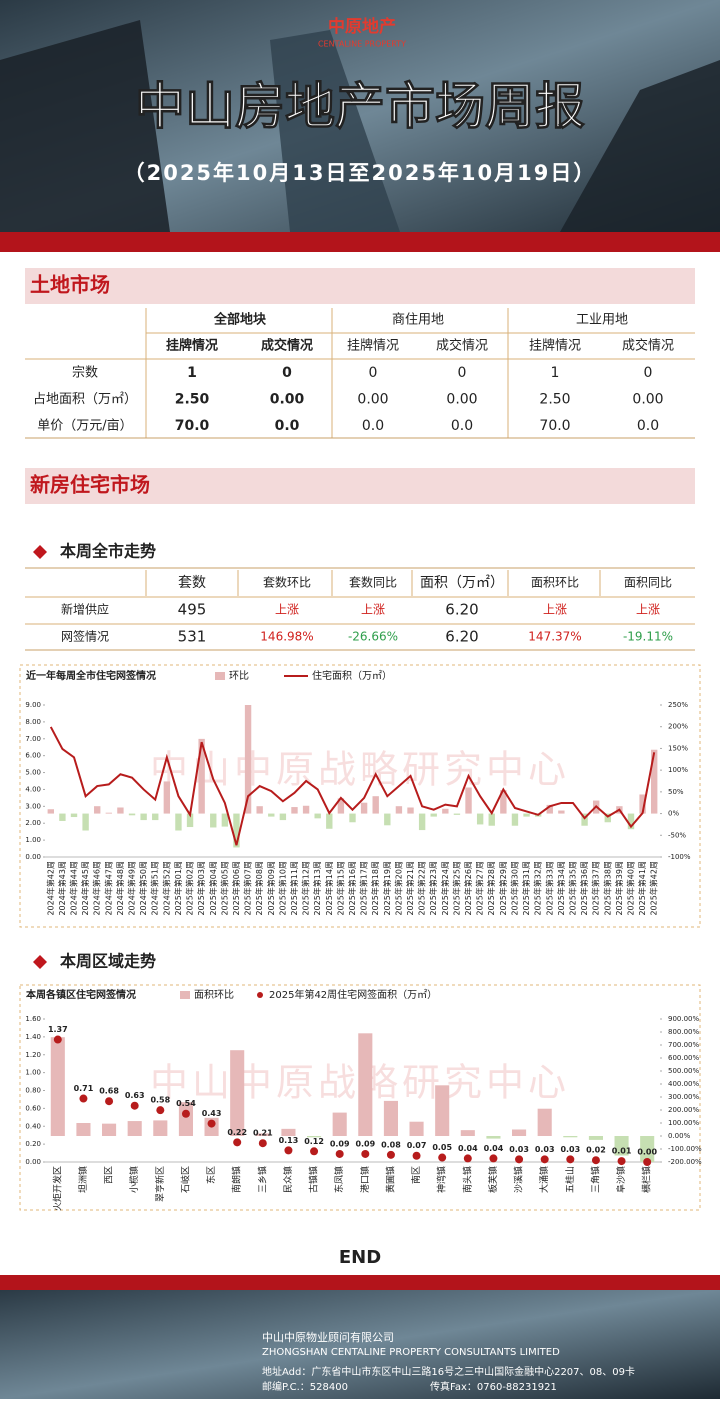 The width and height of the screenshot is (720, 1403). Describe the element at coordinates (224, 888) in the screenshot. I see `x-tick-label: 2025年第05周` at that location.